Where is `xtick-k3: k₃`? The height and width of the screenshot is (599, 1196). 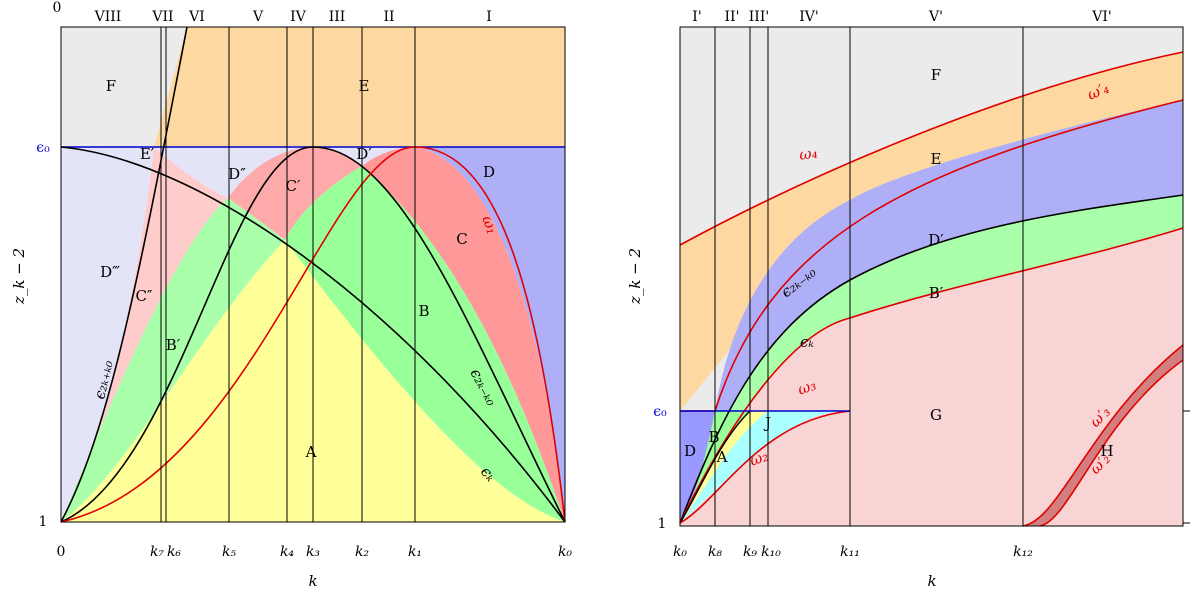 xtick-k3: k₃ is located at coordinates (313, 552).